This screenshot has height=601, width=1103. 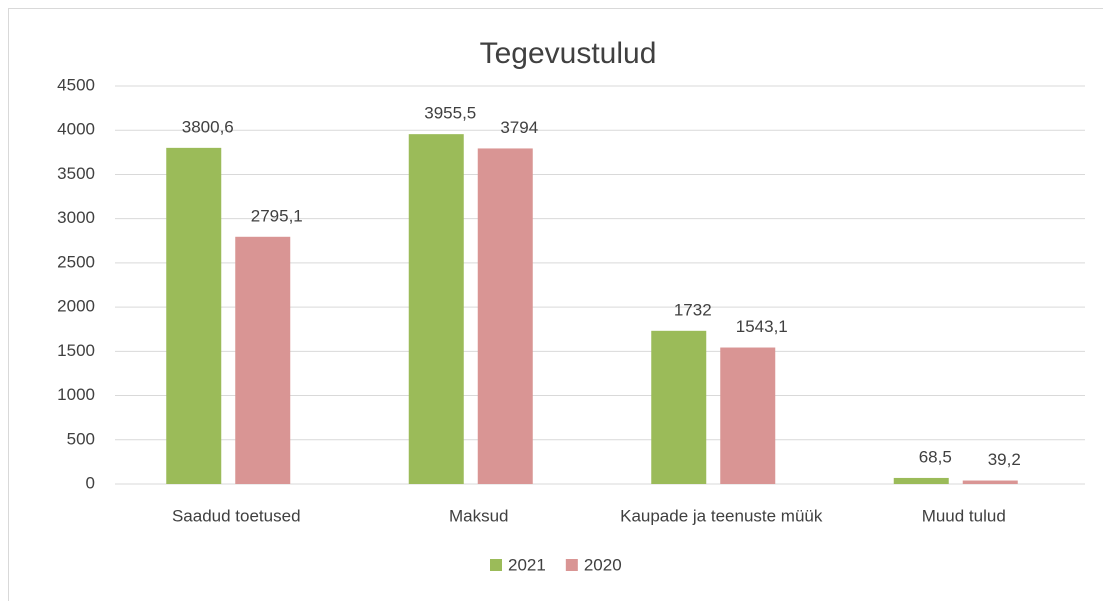 What do you see at coordinates (76, 129) in the screenshot?
I see `y-tick-label: 4000` at bounding box center [76, 129].